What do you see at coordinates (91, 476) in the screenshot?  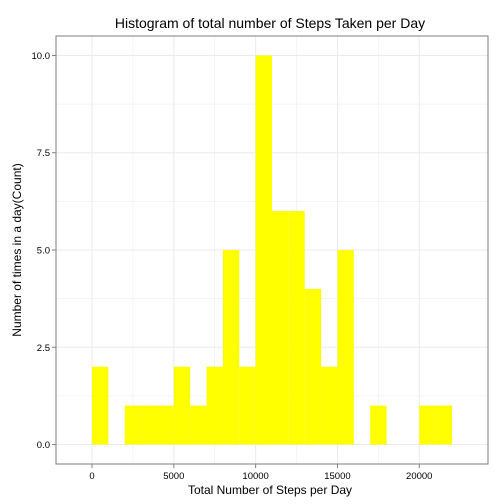 I see `x-tick-label: 0` at bounding box center [91, 476].